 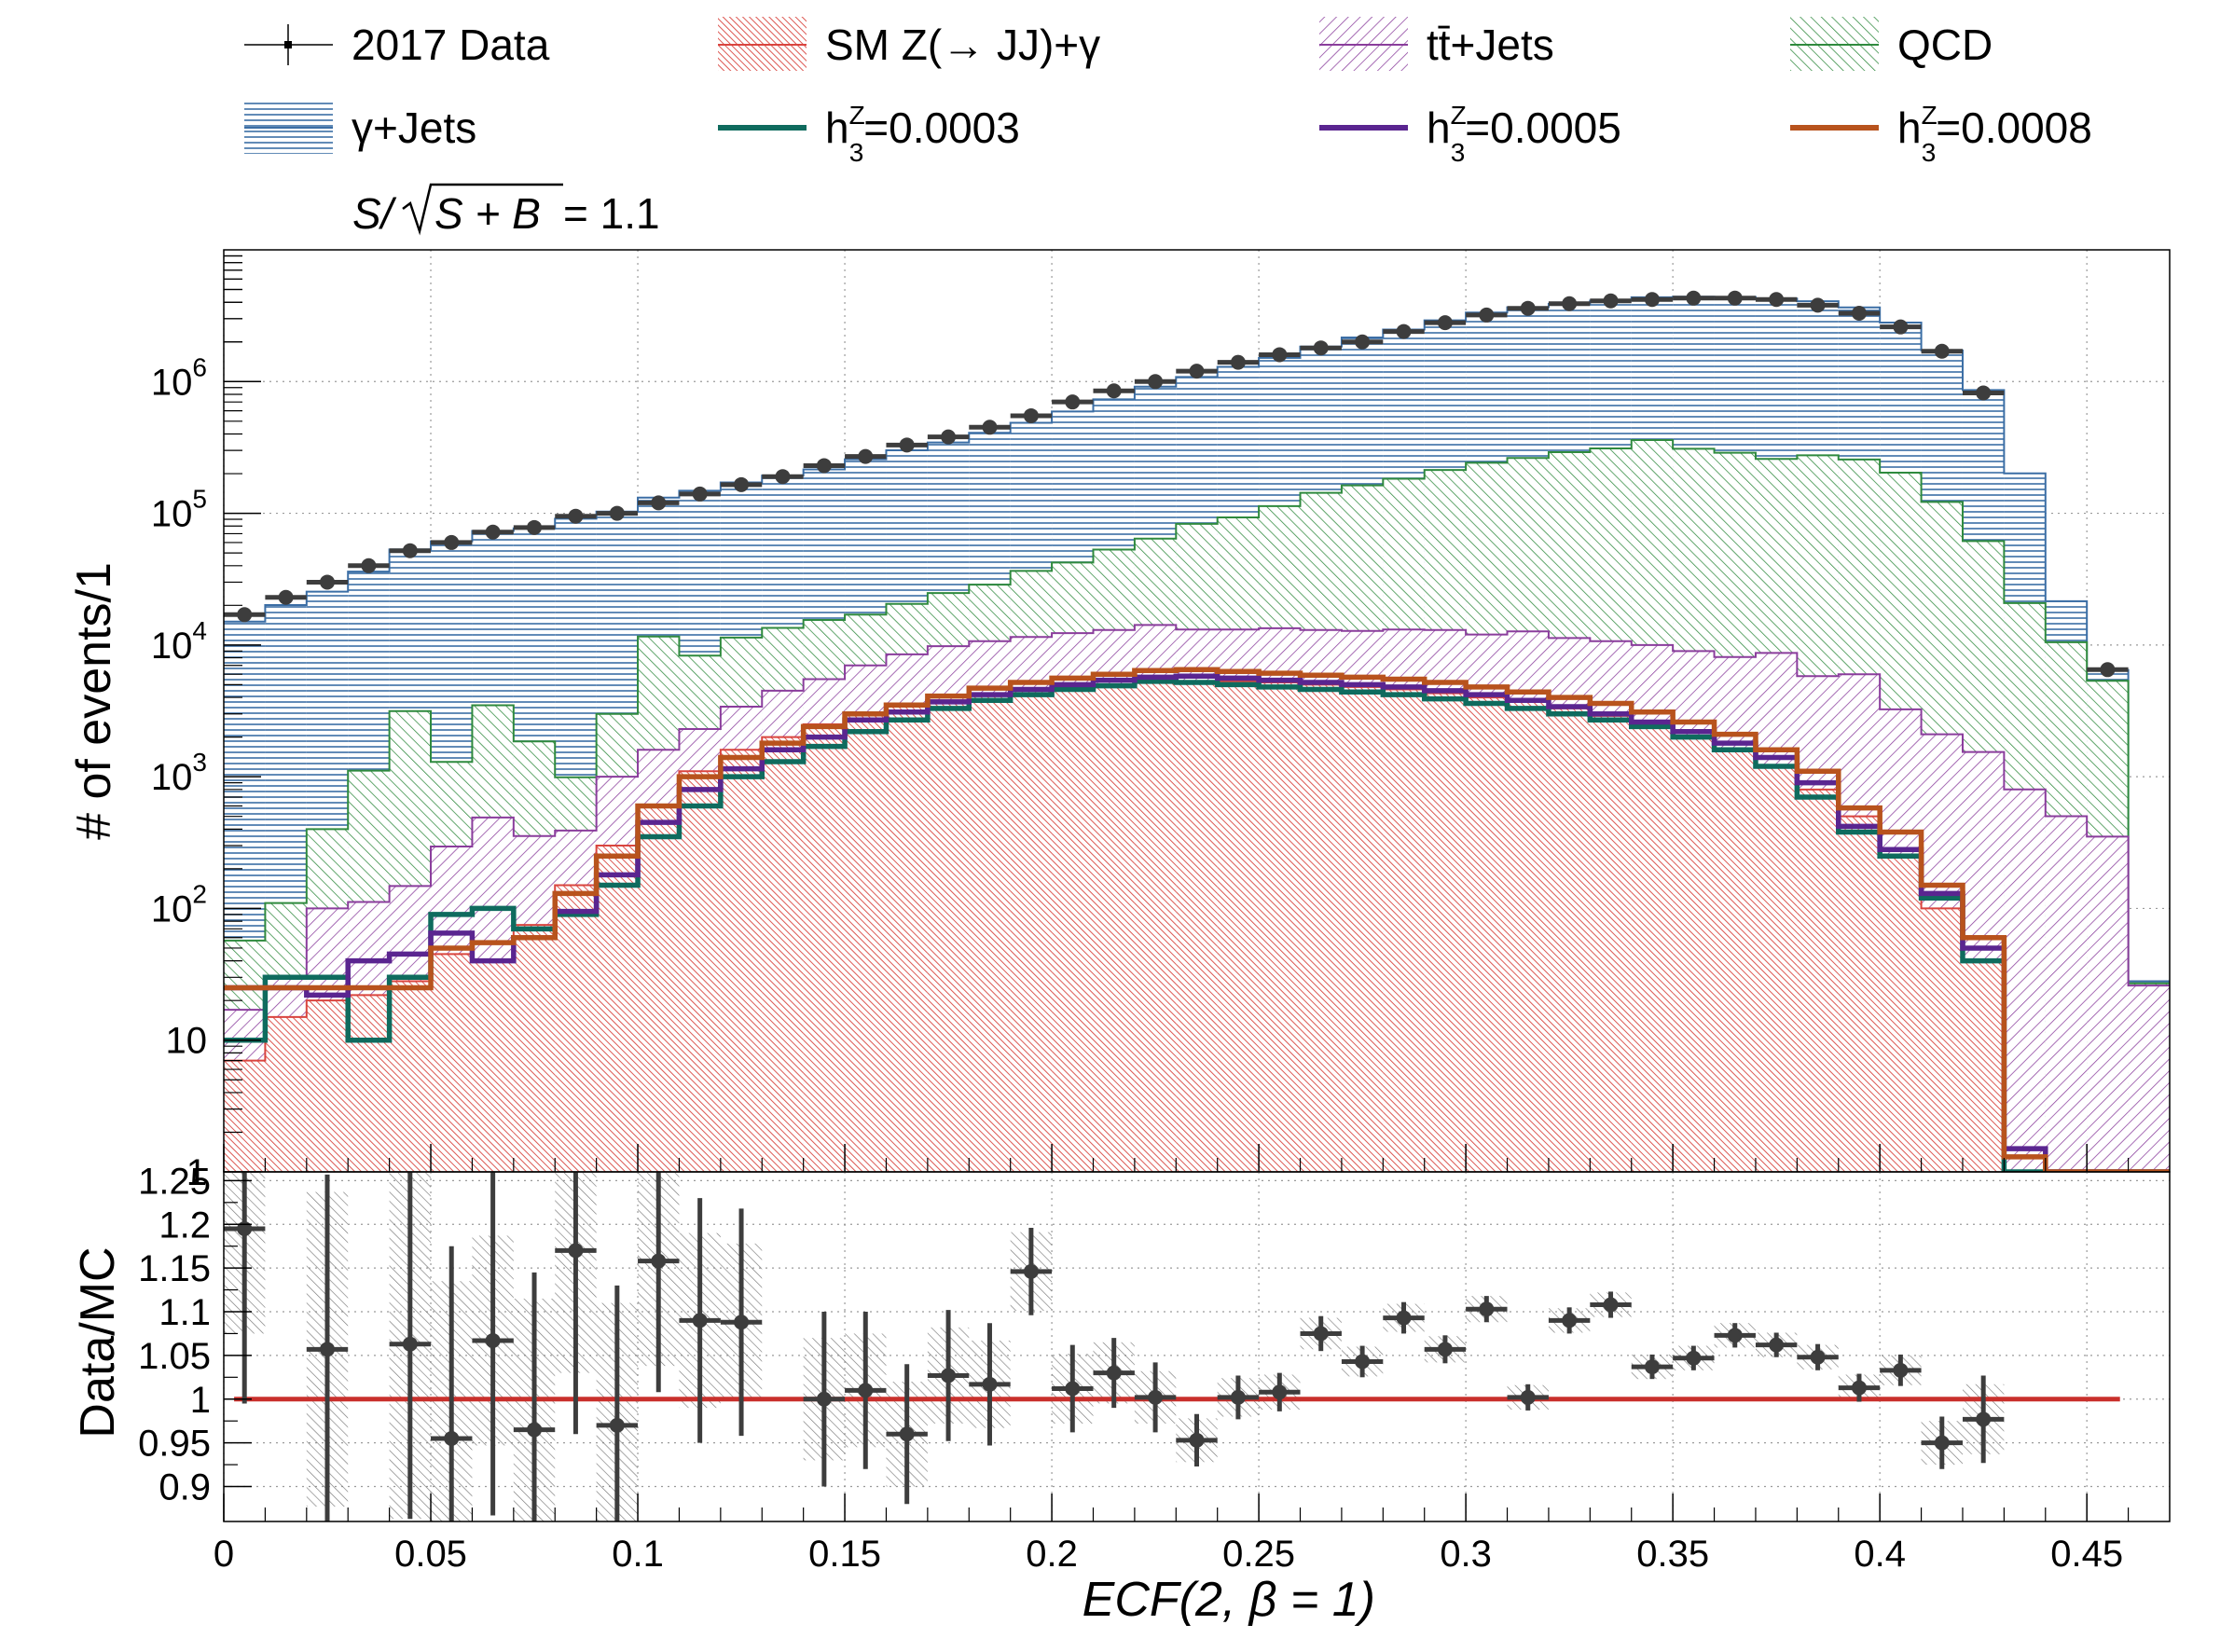 I want to click on legend-label: tt̄+Jets, so click(x=1490, y=45).